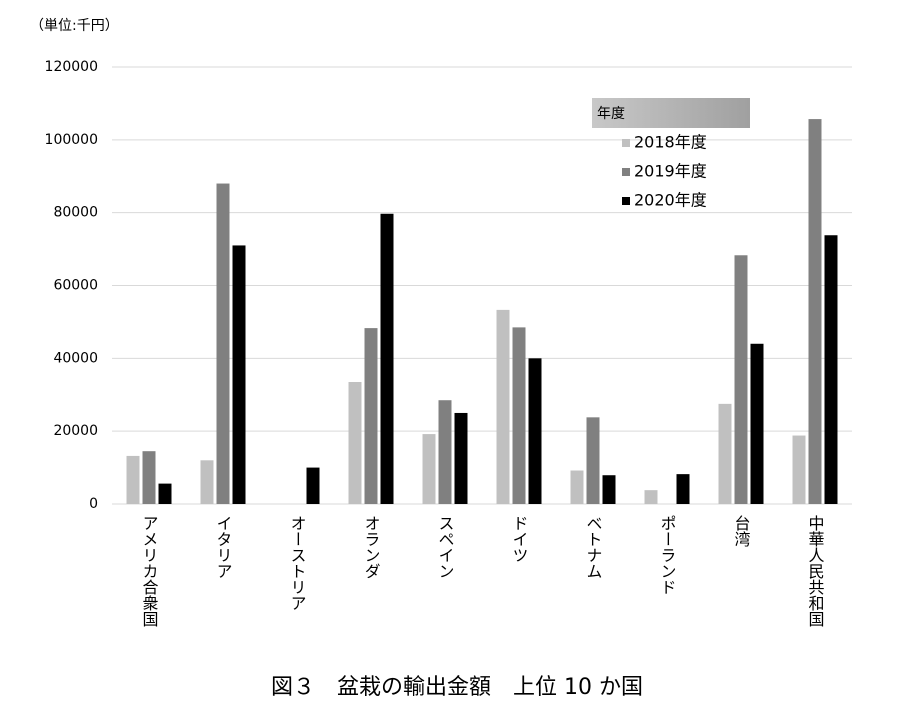  What do you see at coordinates (297, 563) in the screenshot?
I see `x-tick-label: オーストリア` at bounding box center [297, 563].